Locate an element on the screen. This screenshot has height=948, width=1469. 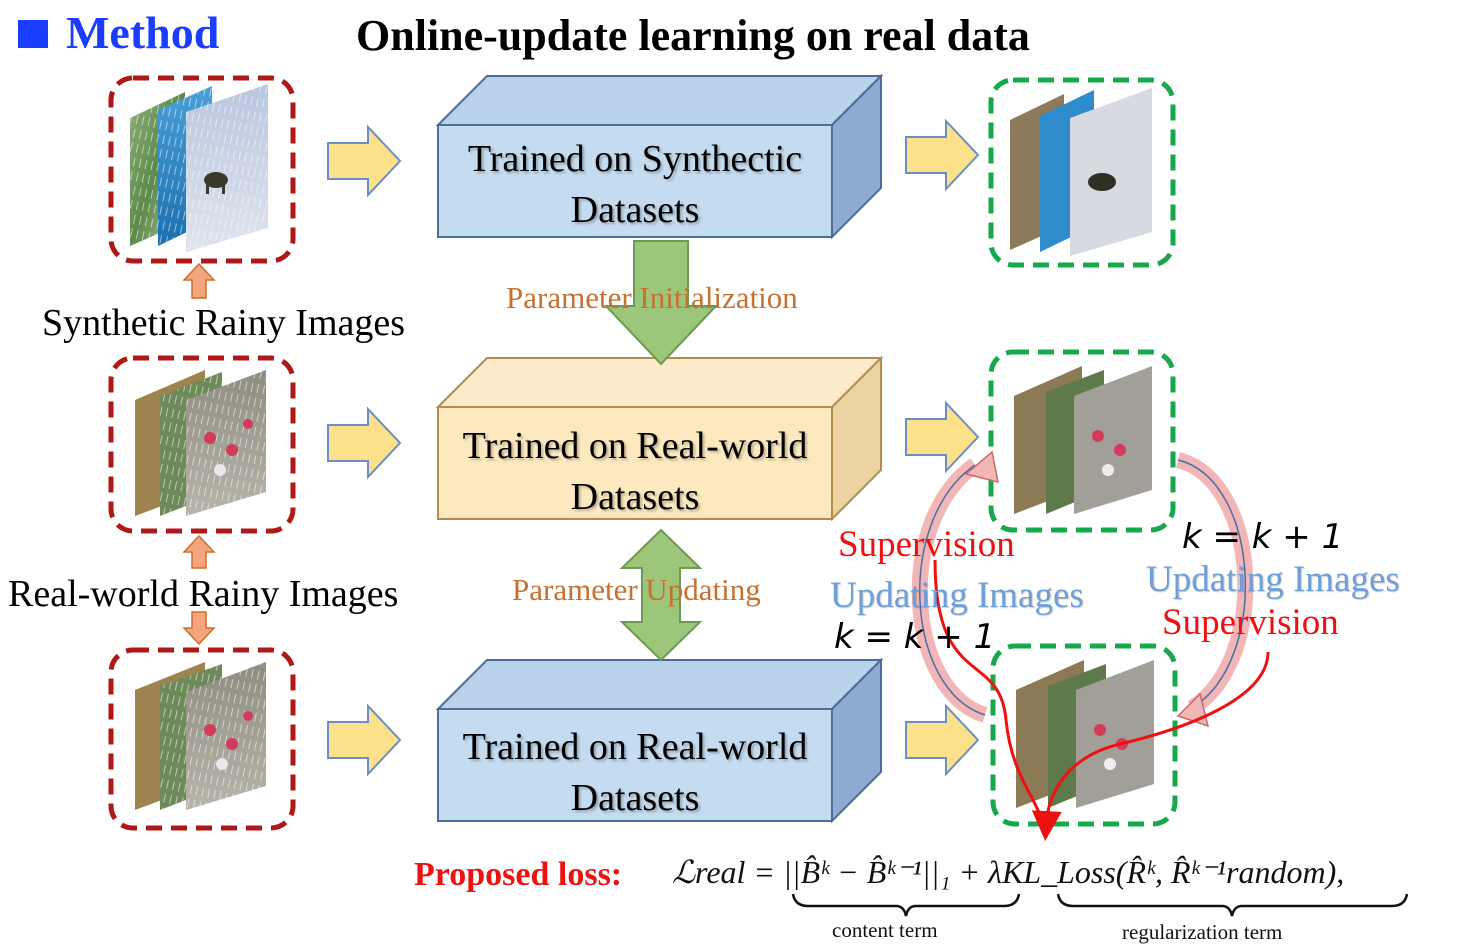
left-supervision-label: Supervision is located at coordinates (926, 544).